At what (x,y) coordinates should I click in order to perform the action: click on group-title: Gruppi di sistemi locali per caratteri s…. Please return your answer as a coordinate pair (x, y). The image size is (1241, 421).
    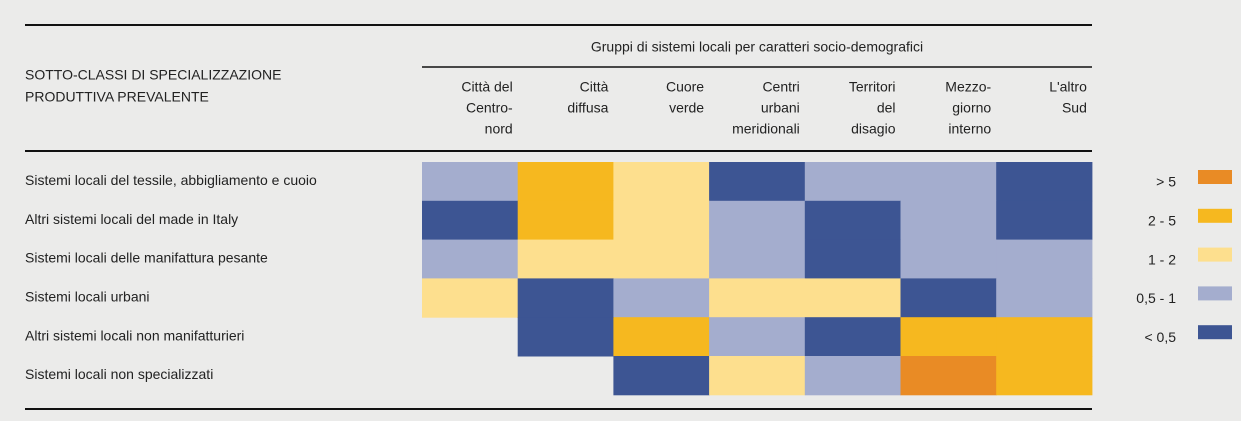
    Looking at the image, I should click on (757, 47).